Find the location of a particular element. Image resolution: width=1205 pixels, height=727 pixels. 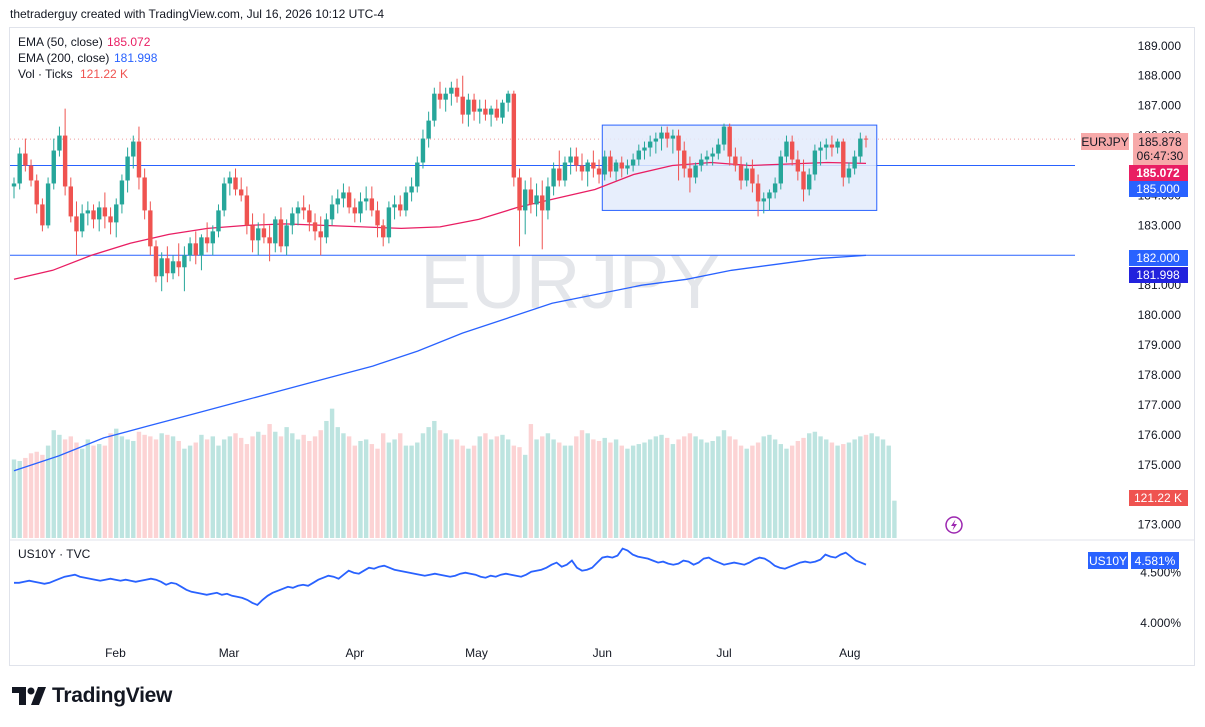

tradingview-logo-icon is located at coordinates (29, 696).